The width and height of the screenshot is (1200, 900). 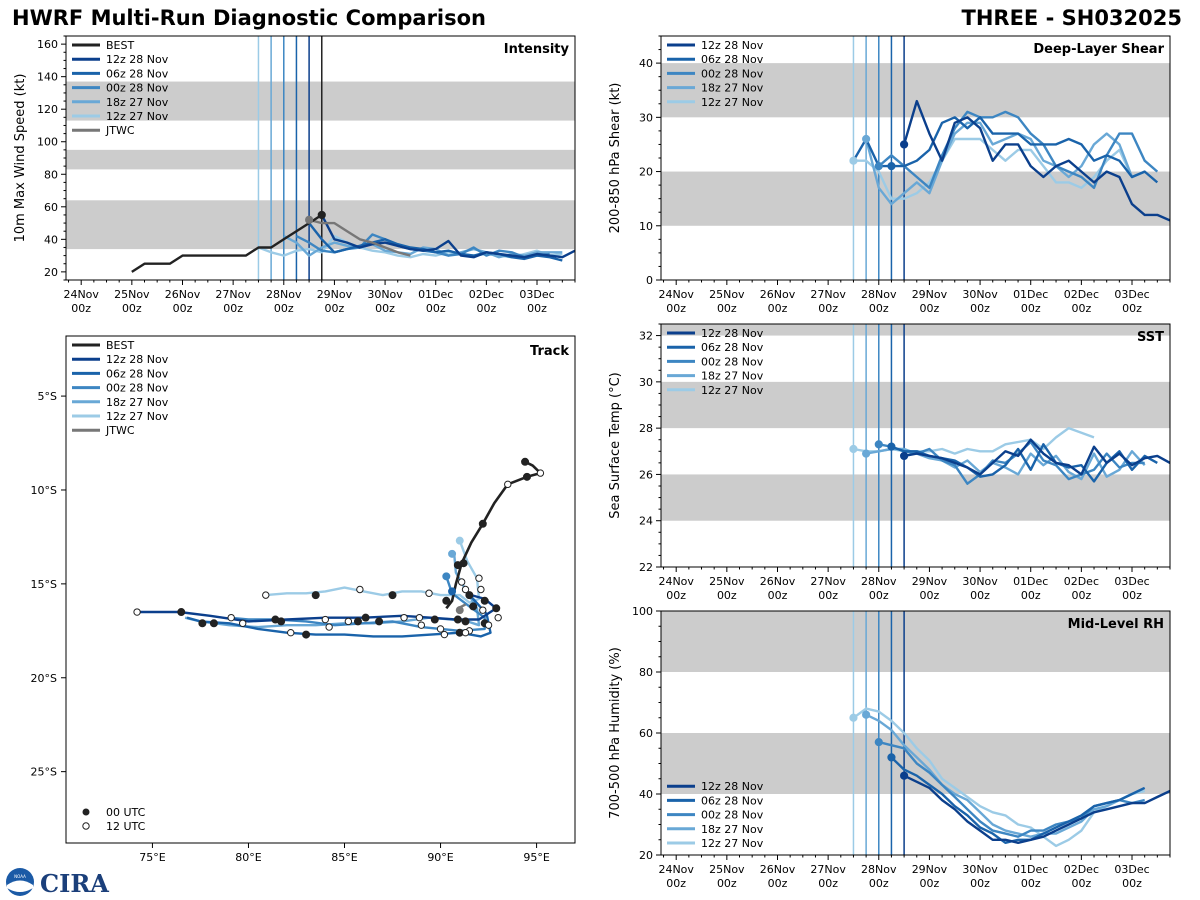 What do you see at coordinates (646, 567) in the screenshot?
I see `y-tick-label: 22` at bounding box center [646, 567].